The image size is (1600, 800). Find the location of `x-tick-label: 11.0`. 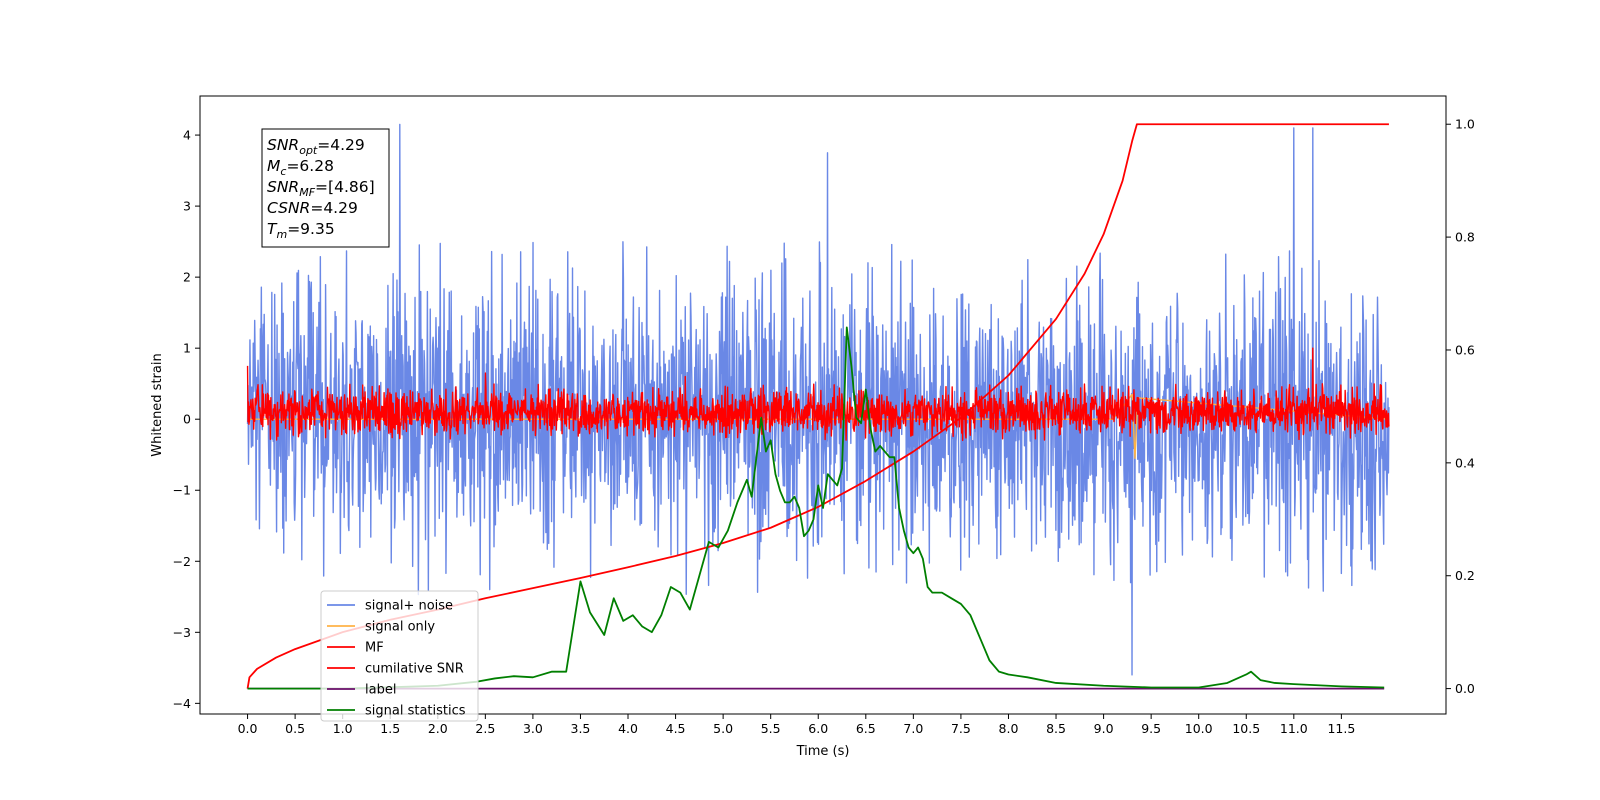

x-tick-label: 11.0 is located at coordinates (1294, 728).